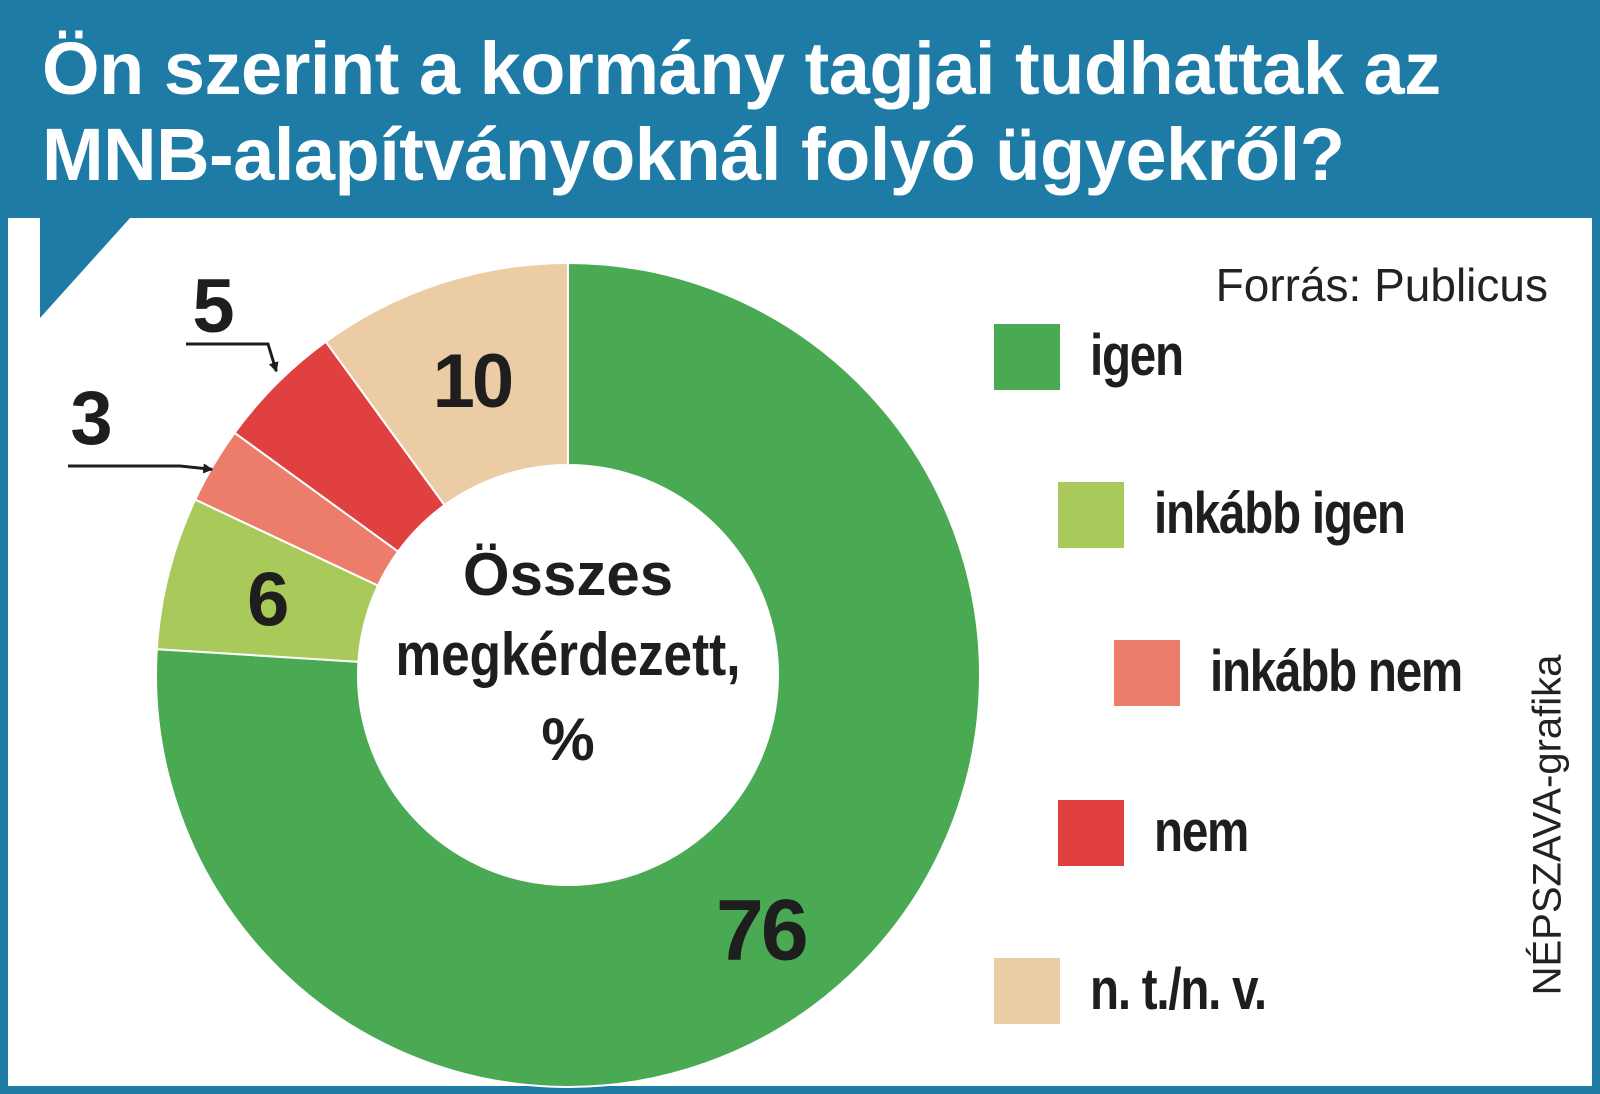 The image size is (1600, 1094). Describe the element at coordinates (1336, 671) in the screenshot. I see `legend-label-inkabb-nem: inkább nem` at that location.